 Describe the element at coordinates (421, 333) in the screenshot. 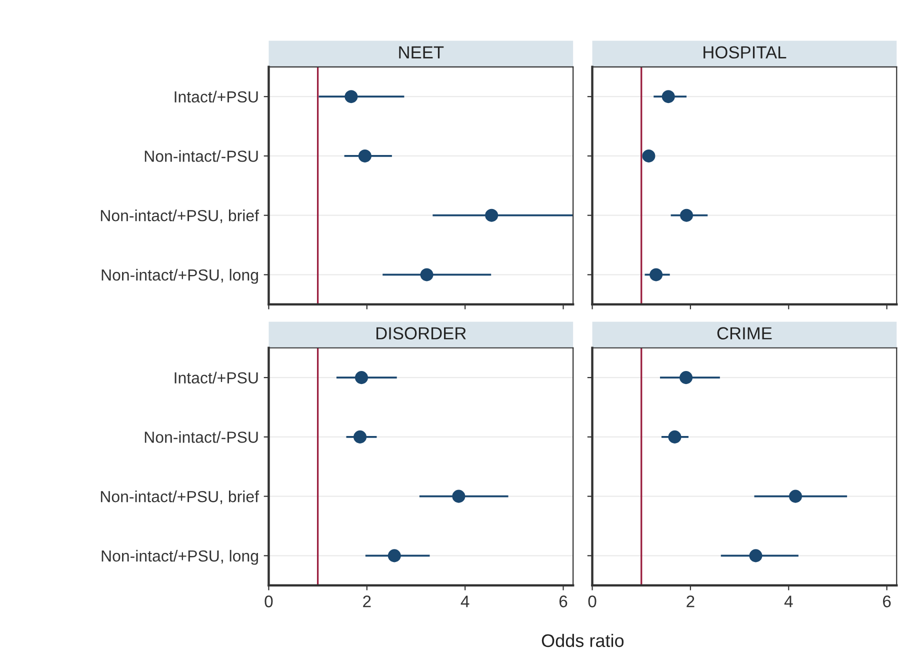

I see `chart-title: DISORDER` at that location.